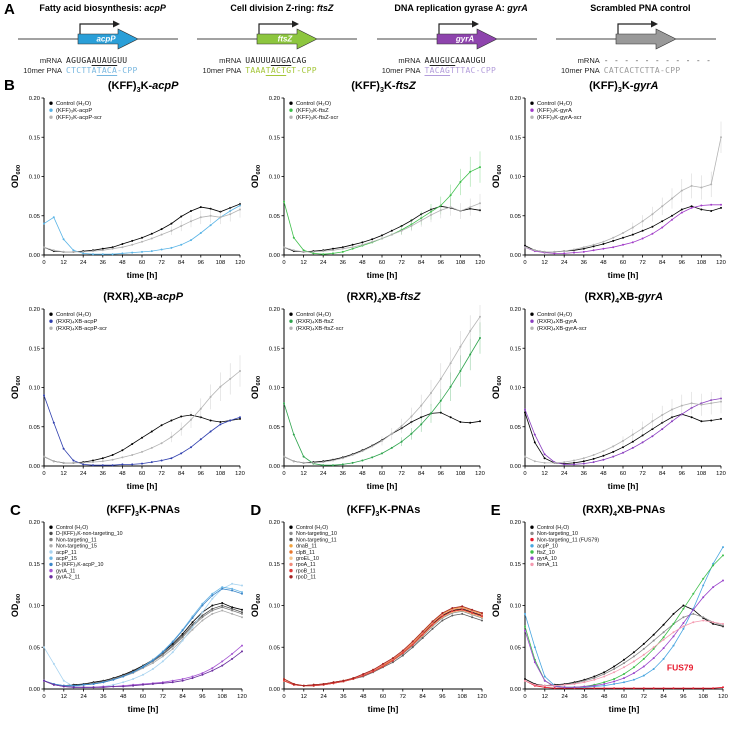  I want to click on gene-arrow-icon, so click(108, 39).